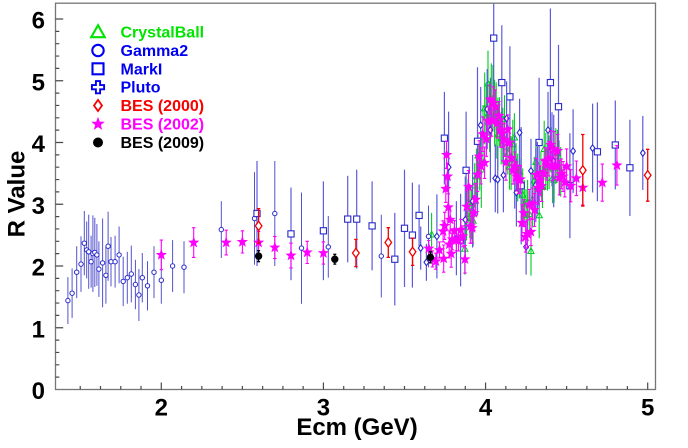 This screenshot has height=448, width=688. Describe the element at coordinates (163, 106) in the screenshot. I see `svg-text: BES (2000)` at that location.